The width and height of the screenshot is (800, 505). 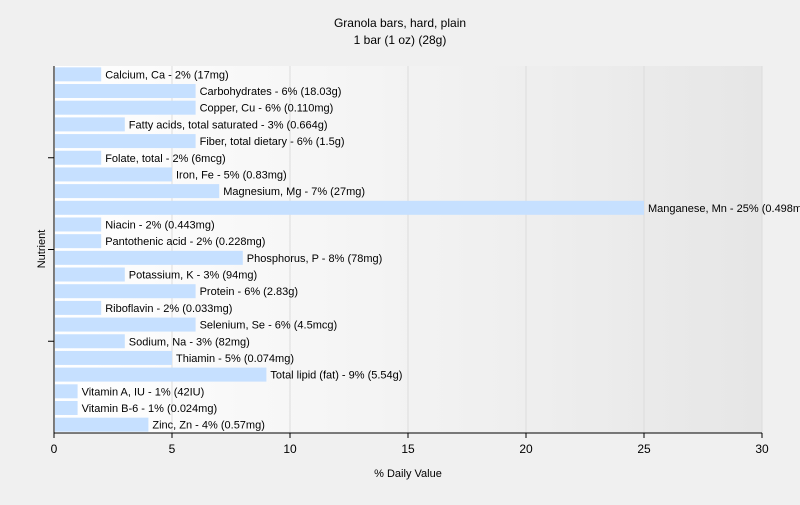 What do you see at coordinates (249, 292) in the screenshot?
I see `bar-label: Protein - 6% (2.83g)` at bounding box center [249, 292].